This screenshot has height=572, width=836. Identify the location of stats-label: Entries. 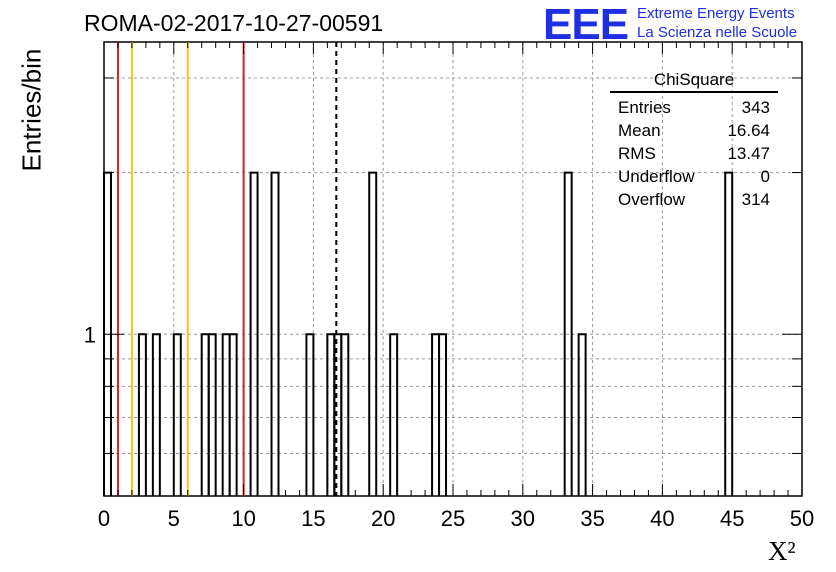
(644, 107).